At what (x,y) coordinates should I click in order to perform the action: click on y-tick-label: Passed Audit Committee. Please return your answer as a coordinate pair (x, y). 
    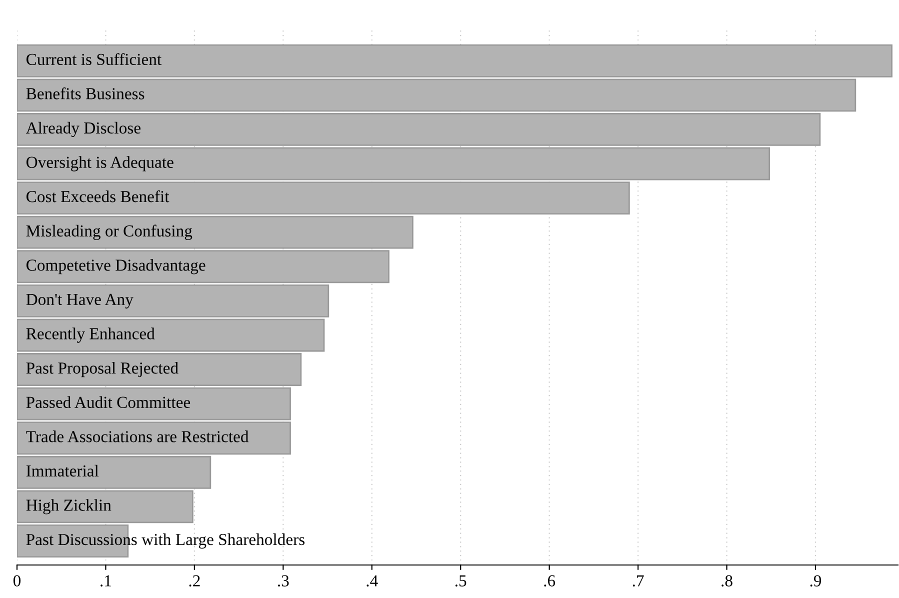
    Looking at the image, I should click on (108, 402).